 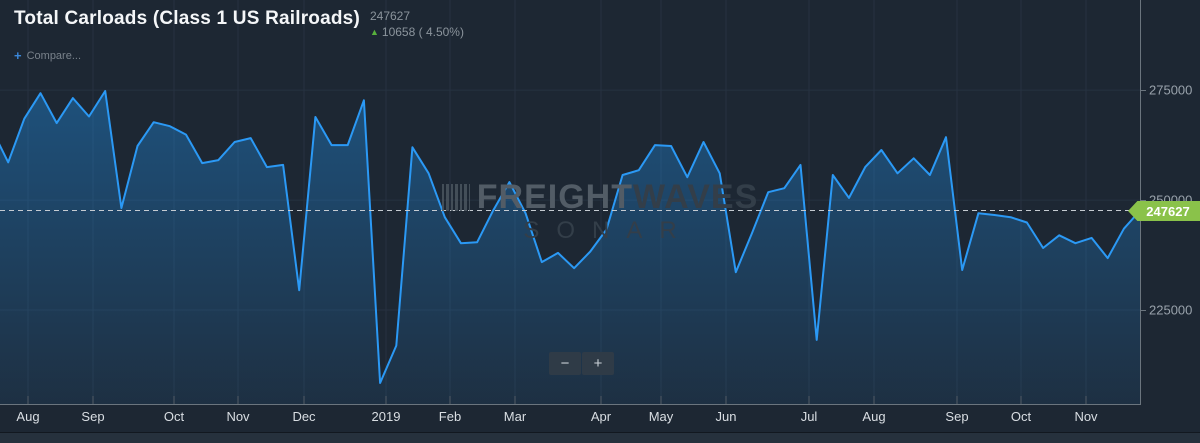 I want to click on up-arrow-icon: ▲, so click(x=374, y=32).